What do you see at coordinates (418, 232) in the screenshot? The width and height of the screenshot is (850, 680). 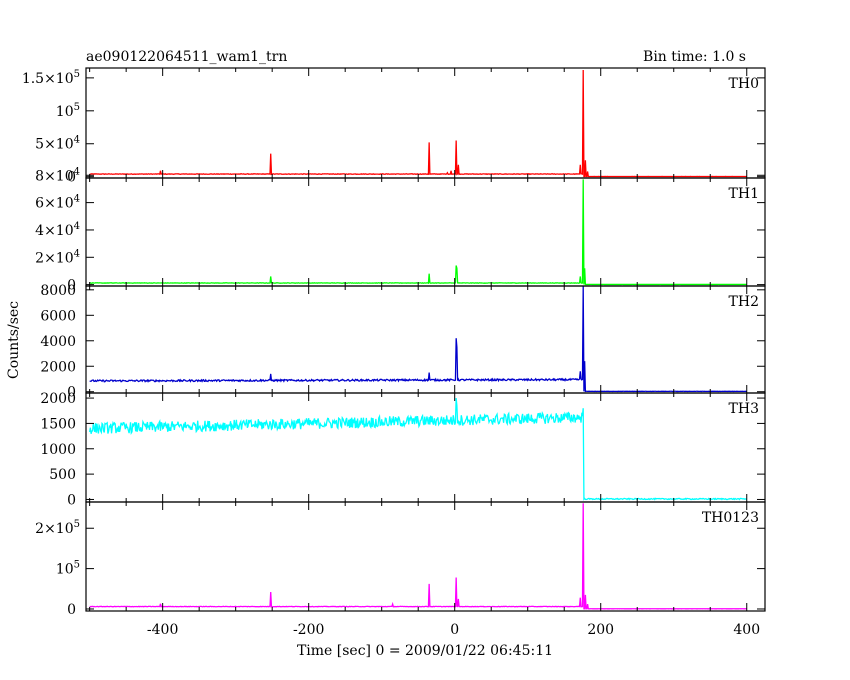 I see `series-line-th1` at bounding box center [418, 232].